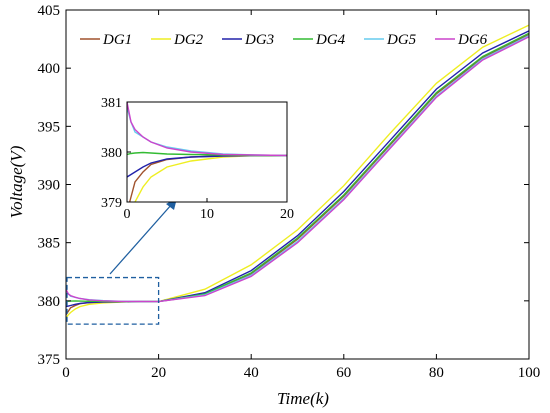 This screenshot has height=413, width=550. Describe the element at coordinates (49, 127) in the screenshot. I see `y-tick-label: 395` at that location.